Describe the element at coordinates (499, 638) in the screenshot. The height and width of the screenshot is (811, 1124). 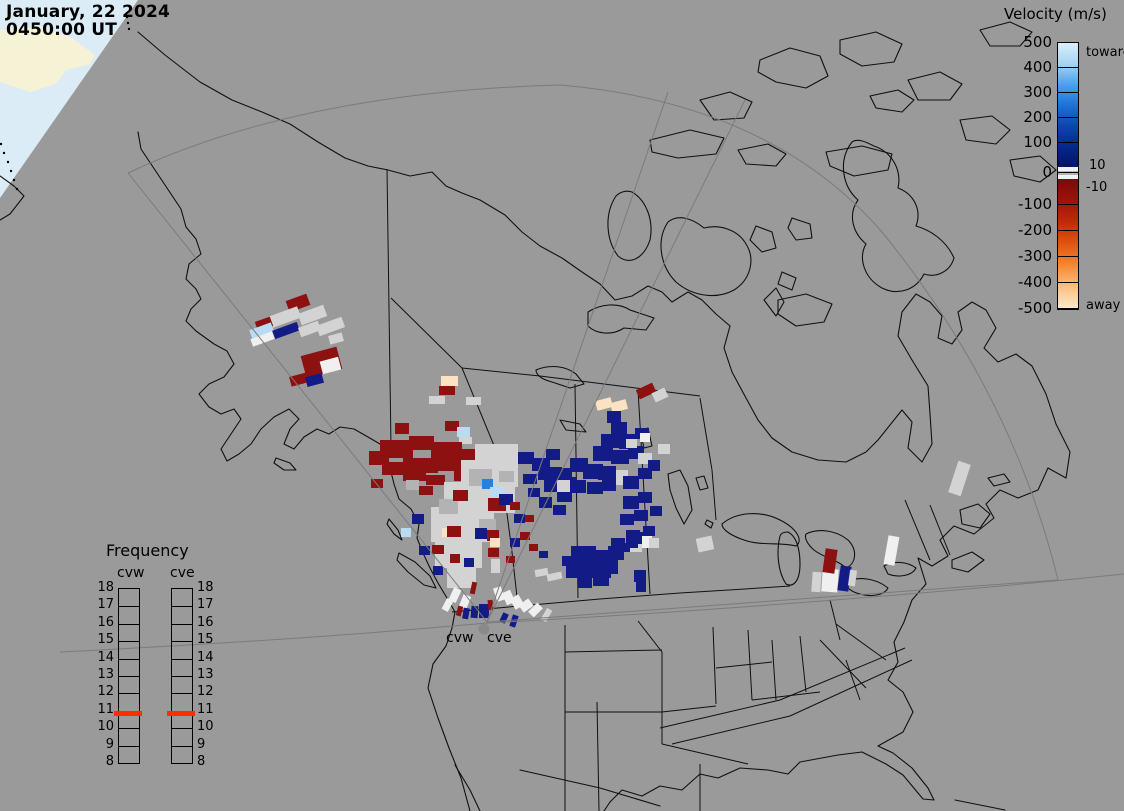
I see `radar-label-cve: cve` at that location.